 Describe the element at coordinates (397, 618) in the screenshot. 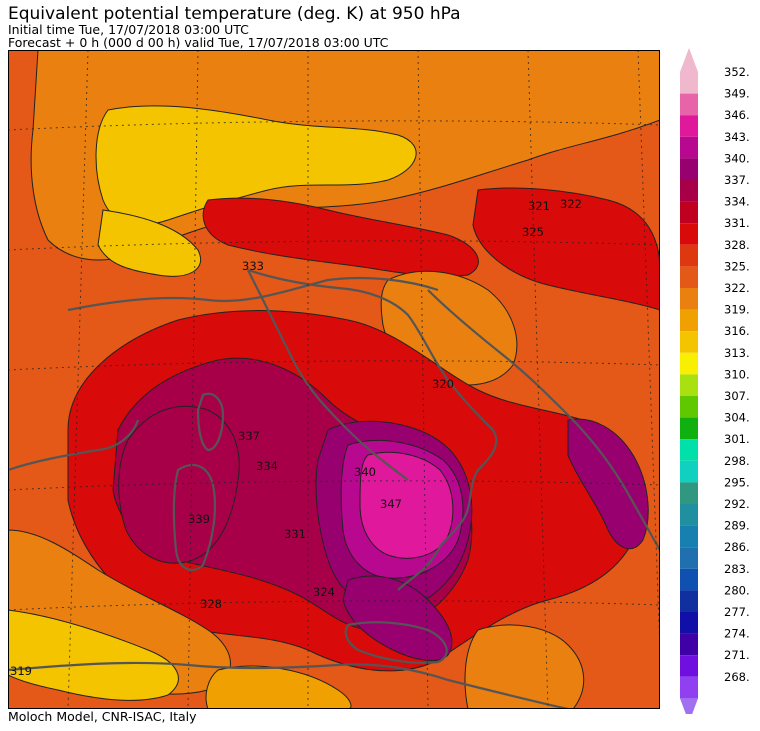

I see `field-south-purple` at that location.